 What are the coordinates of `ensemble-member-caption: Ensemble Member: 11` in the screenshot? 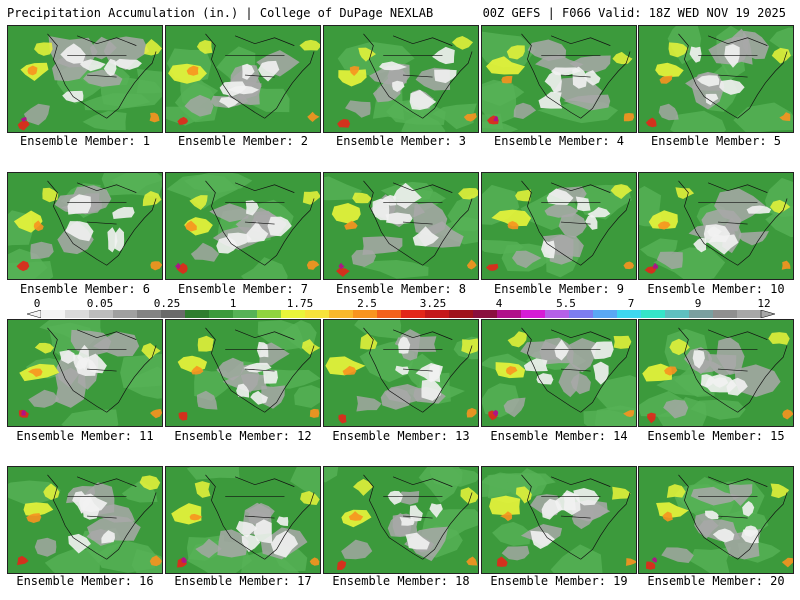 It's located at (85, 436).